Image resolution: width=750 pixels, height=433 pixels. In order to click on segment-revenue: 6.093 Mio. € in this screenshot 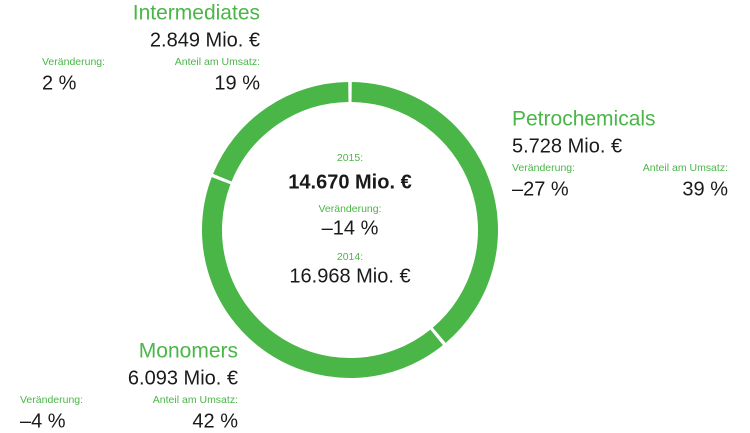, I will do `click(183, 378)`.